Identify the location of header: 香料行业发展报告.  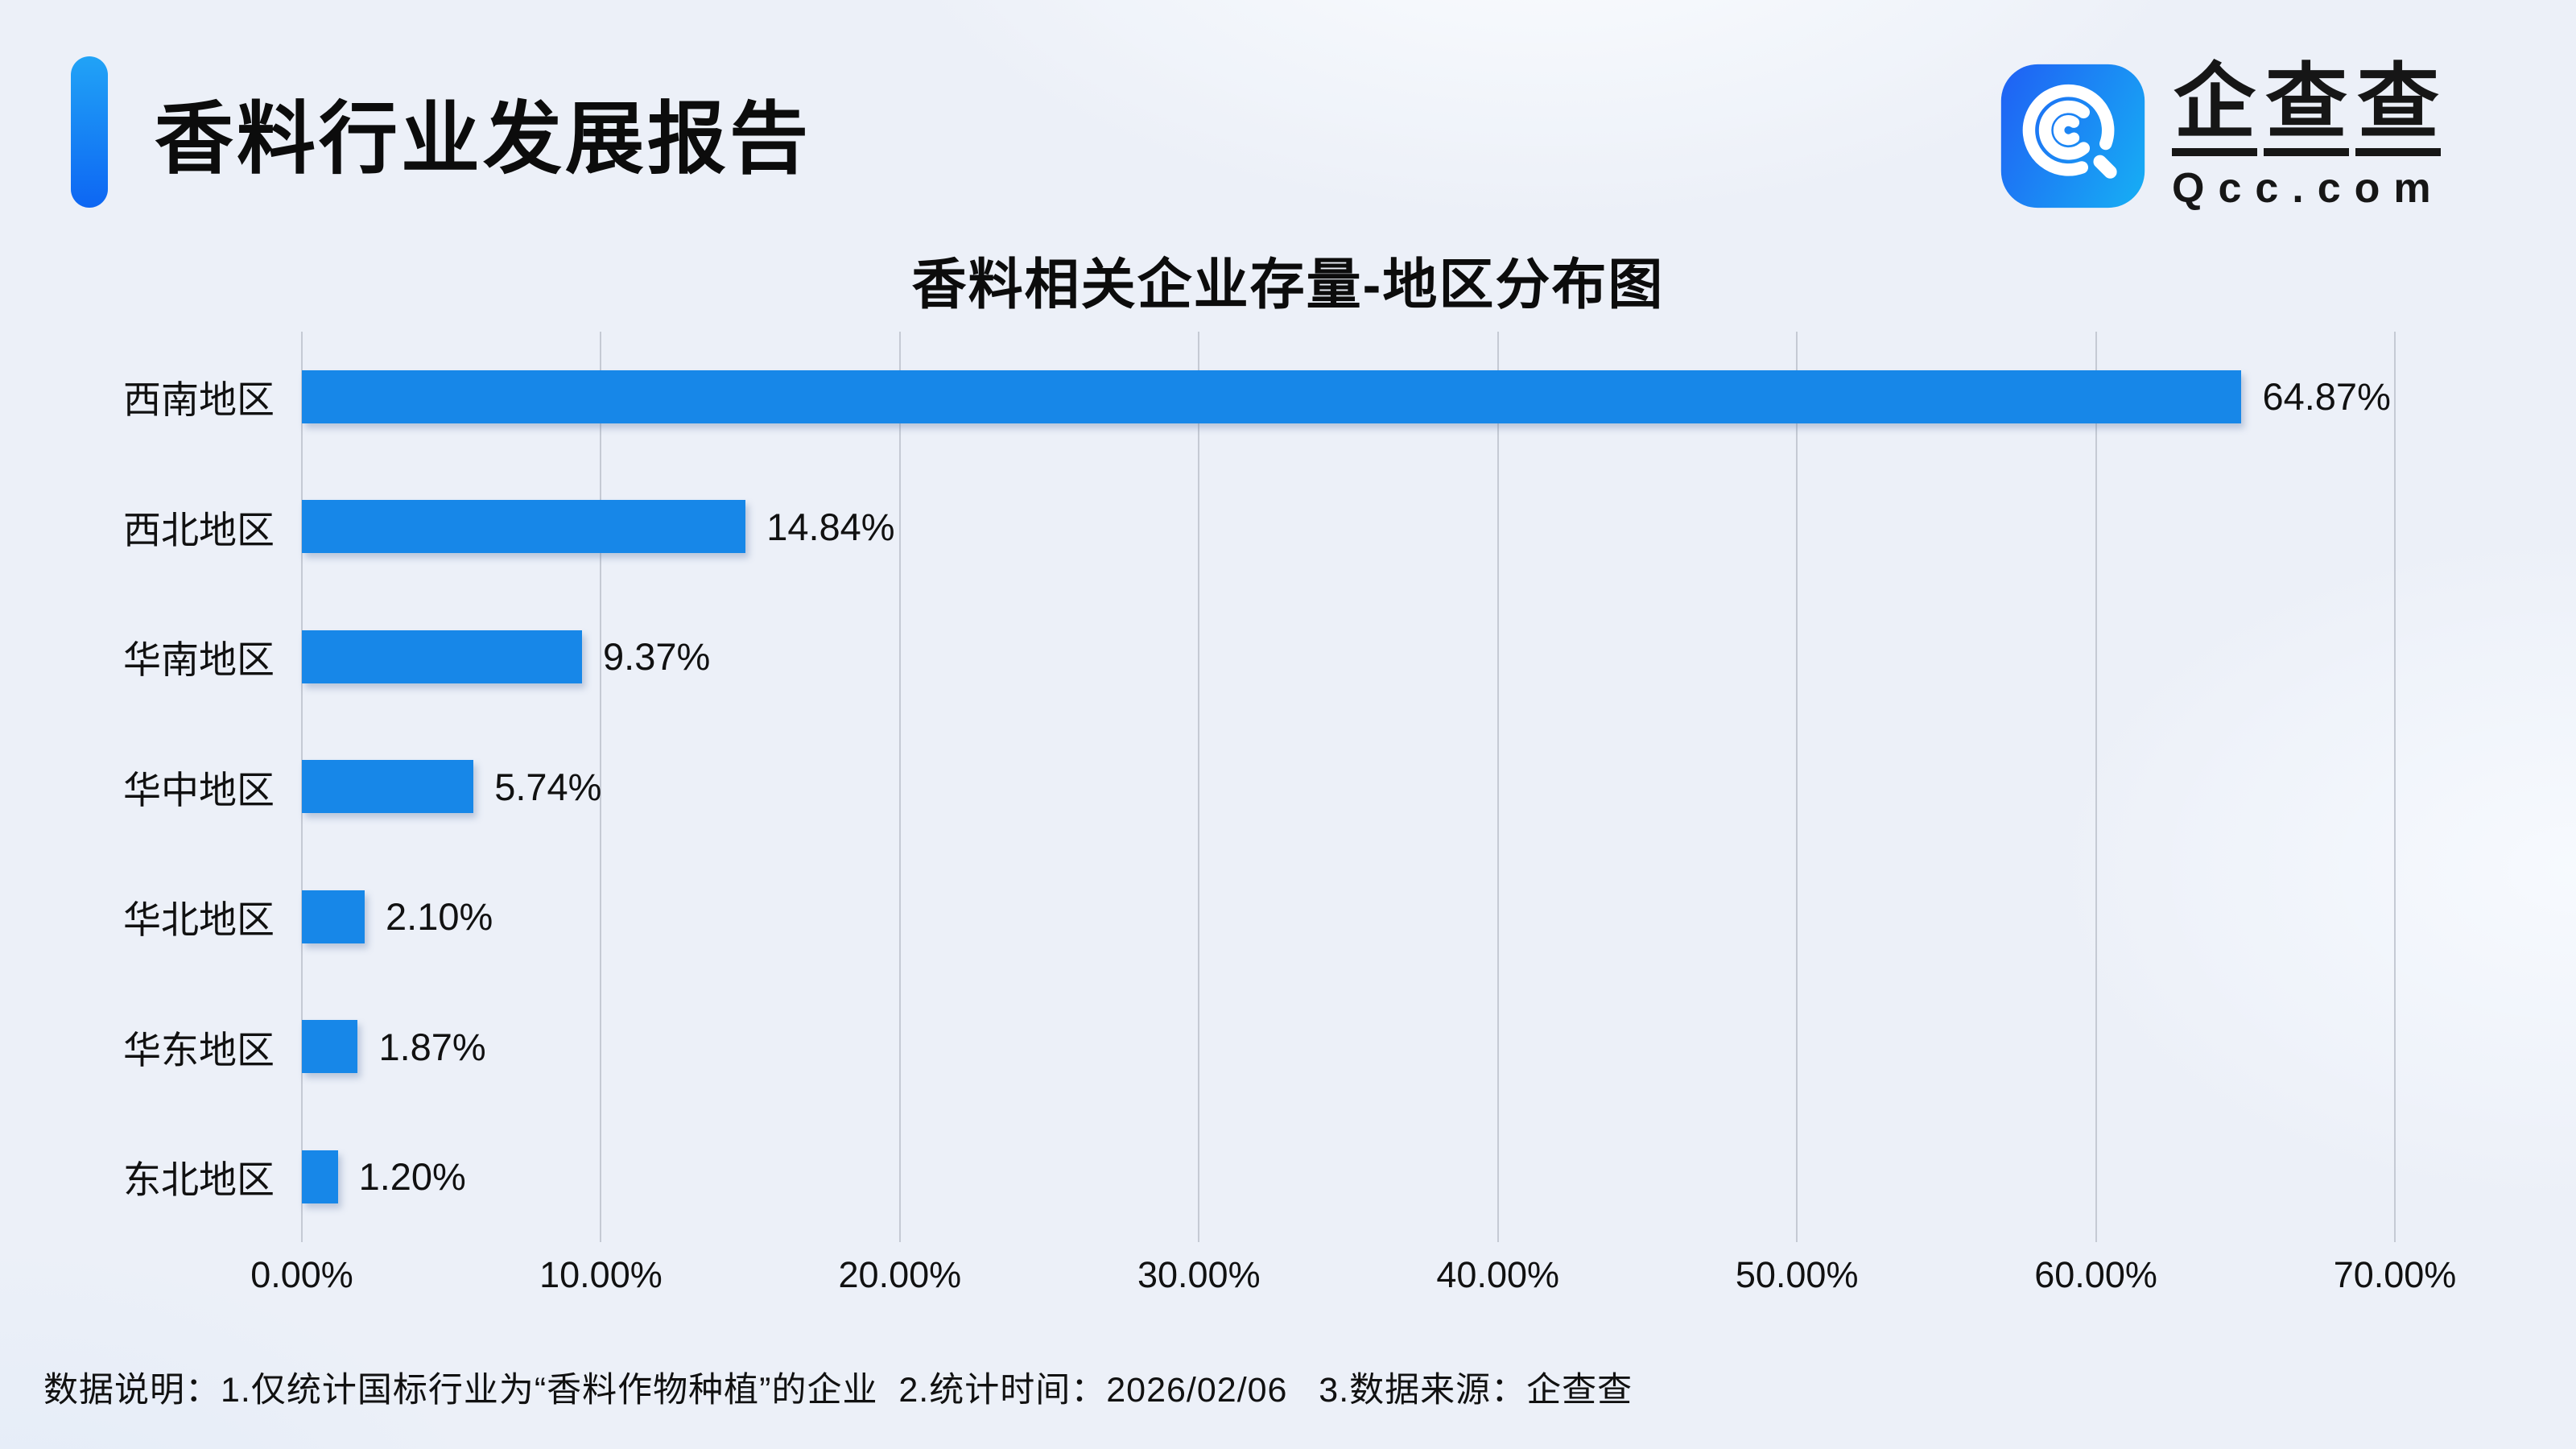
(441, 132).